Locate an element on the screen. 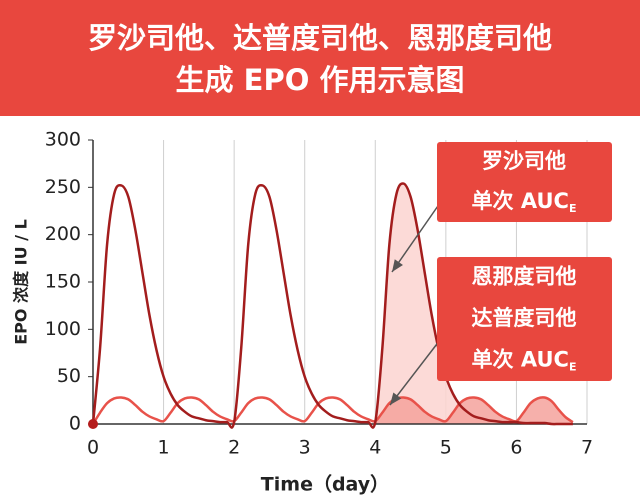  chart-title: 生成 EPO 作用示意图 is located at coordinates (320, 80).